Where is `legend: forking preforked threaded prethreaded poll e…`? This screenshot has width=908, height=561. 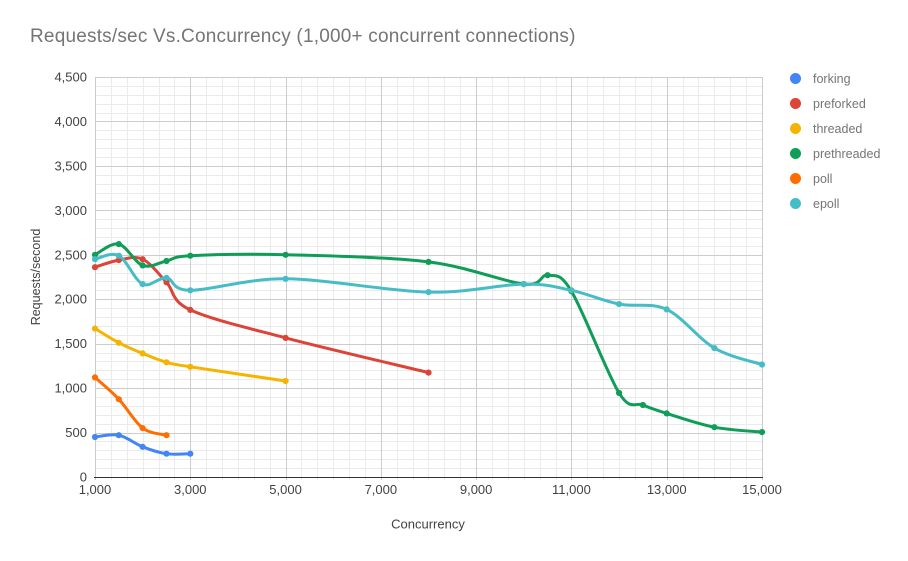
legend: forking preforked threaded prethreaded poll e… is located at coordinates (835, 141).